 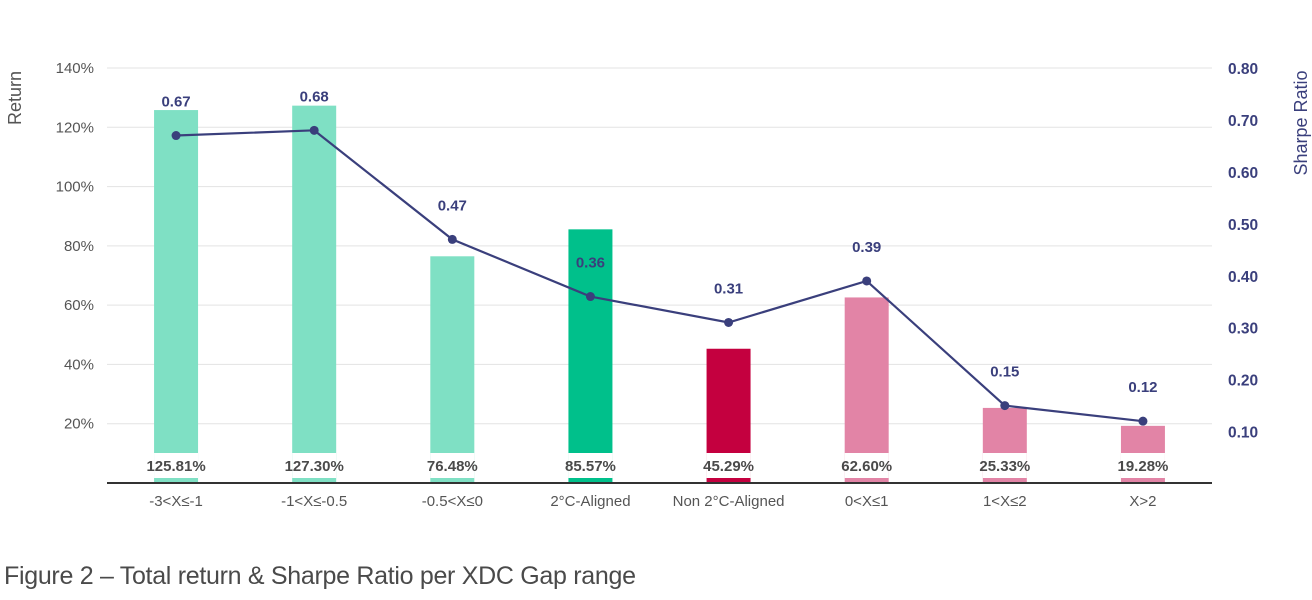 I want to click on y2-tick-label: 0.20, so click(x=1243, y=381).